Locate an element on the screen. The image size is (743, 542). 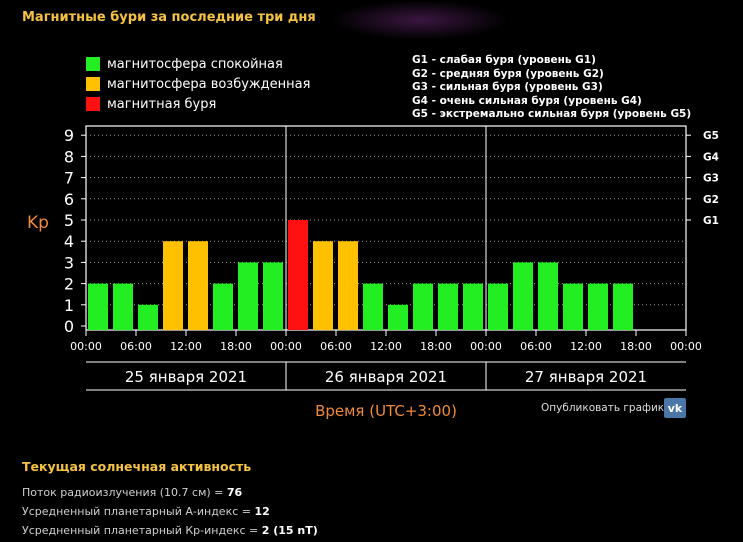
y-tick-label: 2 is located at coordinates (69, 284).